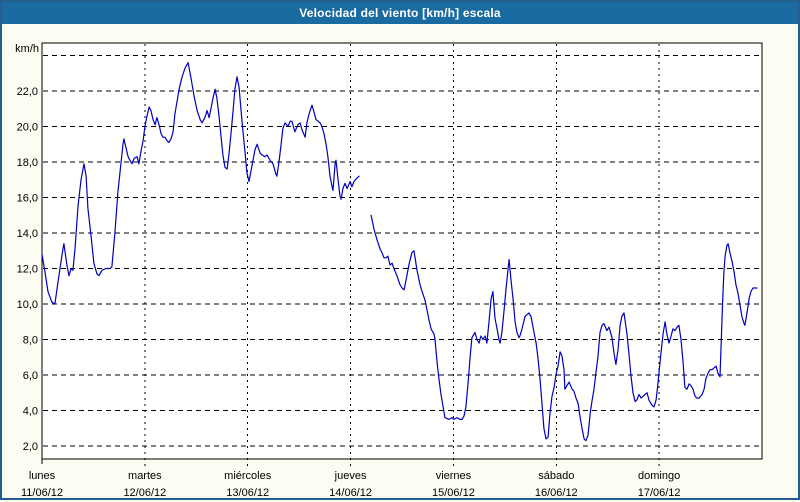 This screenshot has height=502, width=800. What do you see at coordinates (659, 493) in the screenshot?
I see `date-label: 17/06/12` at bounding box center [659, 493].